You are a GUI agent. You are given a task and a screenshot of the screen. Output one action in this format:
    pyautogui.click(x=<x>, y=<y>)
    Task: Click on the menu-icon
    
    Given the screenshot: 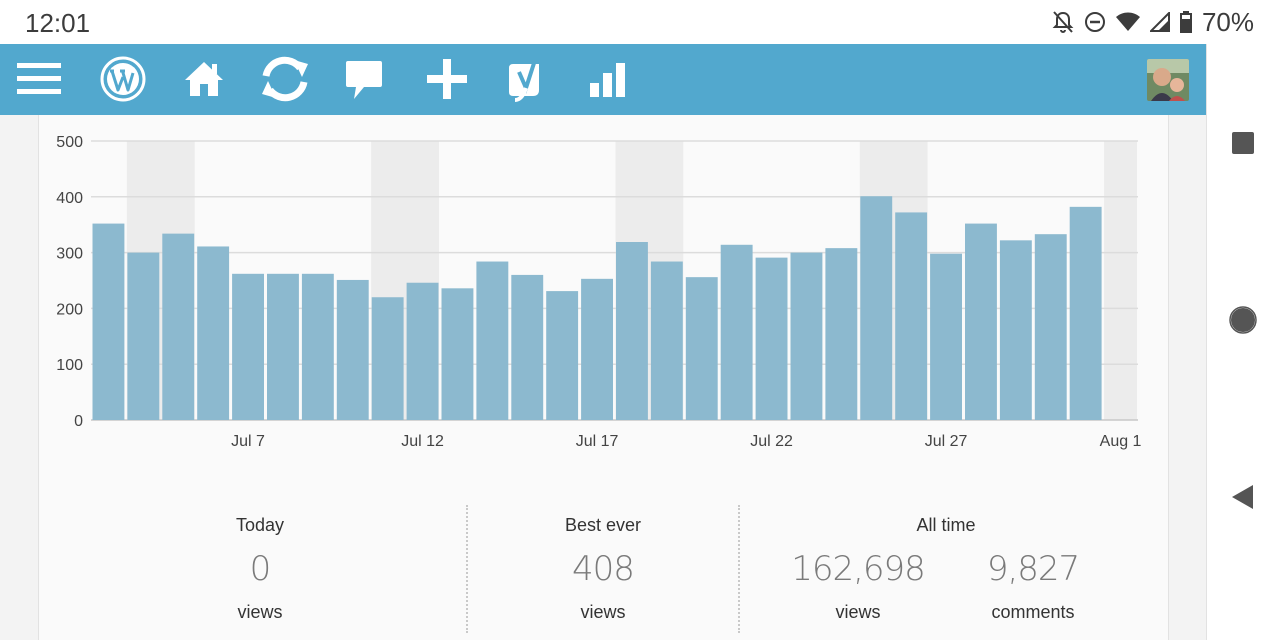 What is the action you would take?
    pyautogui.click(x=39, y=79)
    